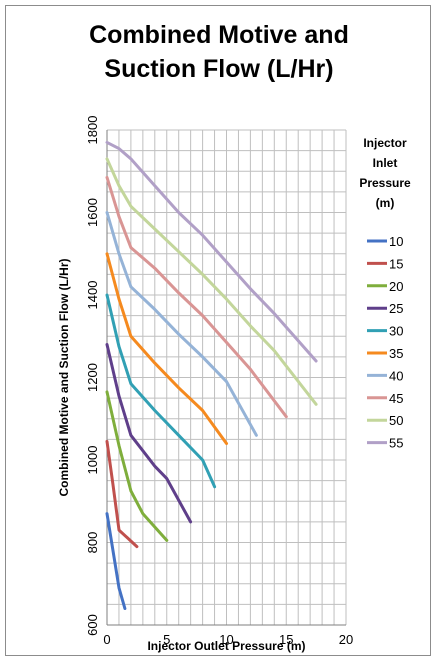 This screenshot has height=663, width=438. Describe the element at coordinates (385, 163) in the screenshot. I see `legend-title-line-2: Inlet` at that location.